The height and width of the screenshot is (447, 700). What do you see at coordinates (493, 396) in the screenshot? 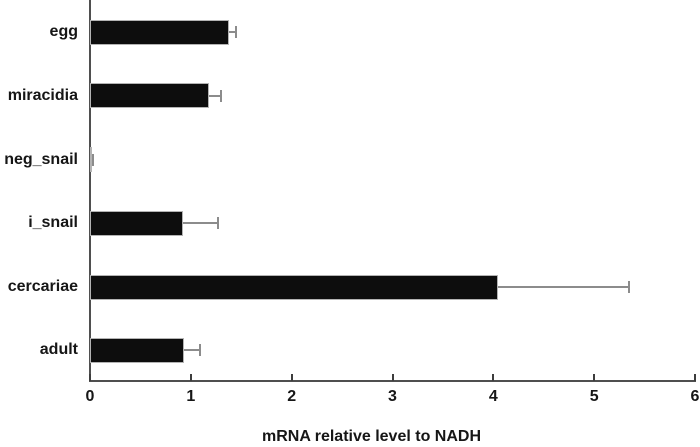
I see `x-tick-label: 4` at bounding box center [493, 396].